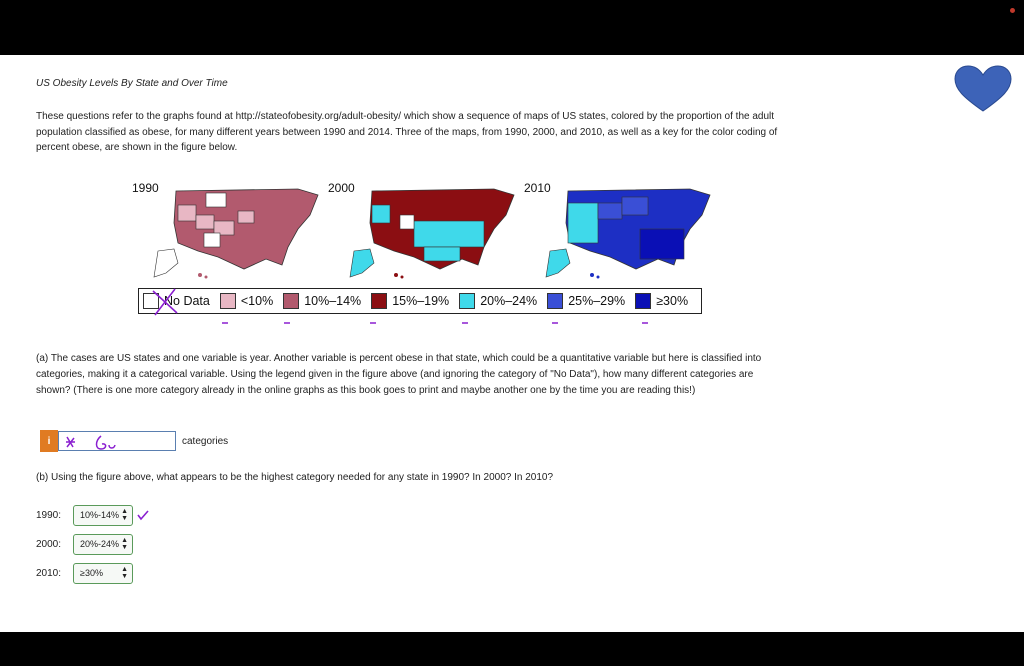  I want to click on answer-1990-row: 1990: 10%-14% ▲ ▼, so click(93, 515).